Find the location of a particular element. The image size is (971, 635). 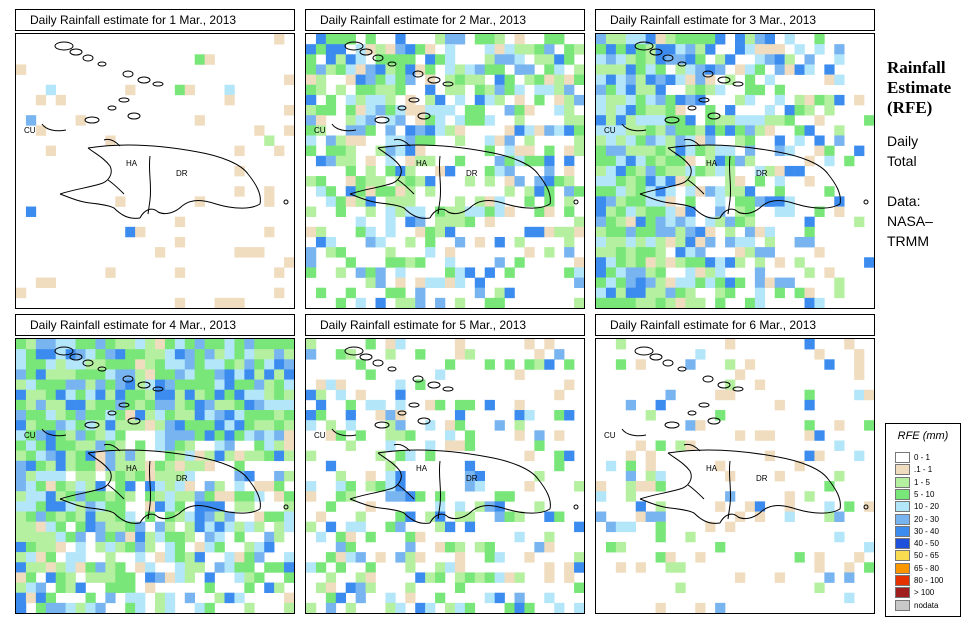

legend-item: 1 - 5 is located at coordinates (927, 482).